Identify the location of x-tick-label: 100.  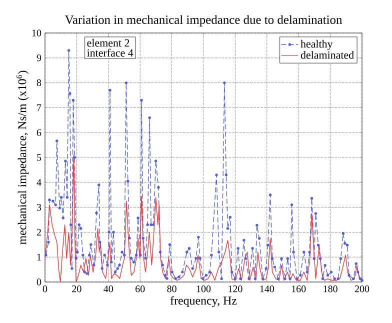
(203, 289).